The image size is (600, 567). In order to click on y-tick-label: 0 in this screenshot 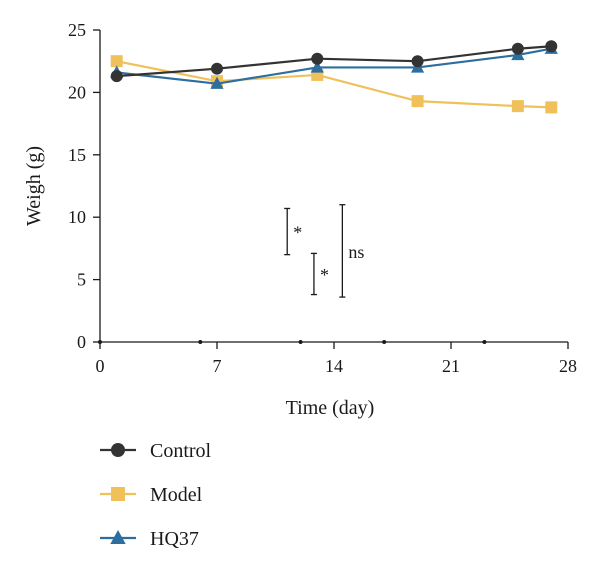, I will do `click(81, 342)`.